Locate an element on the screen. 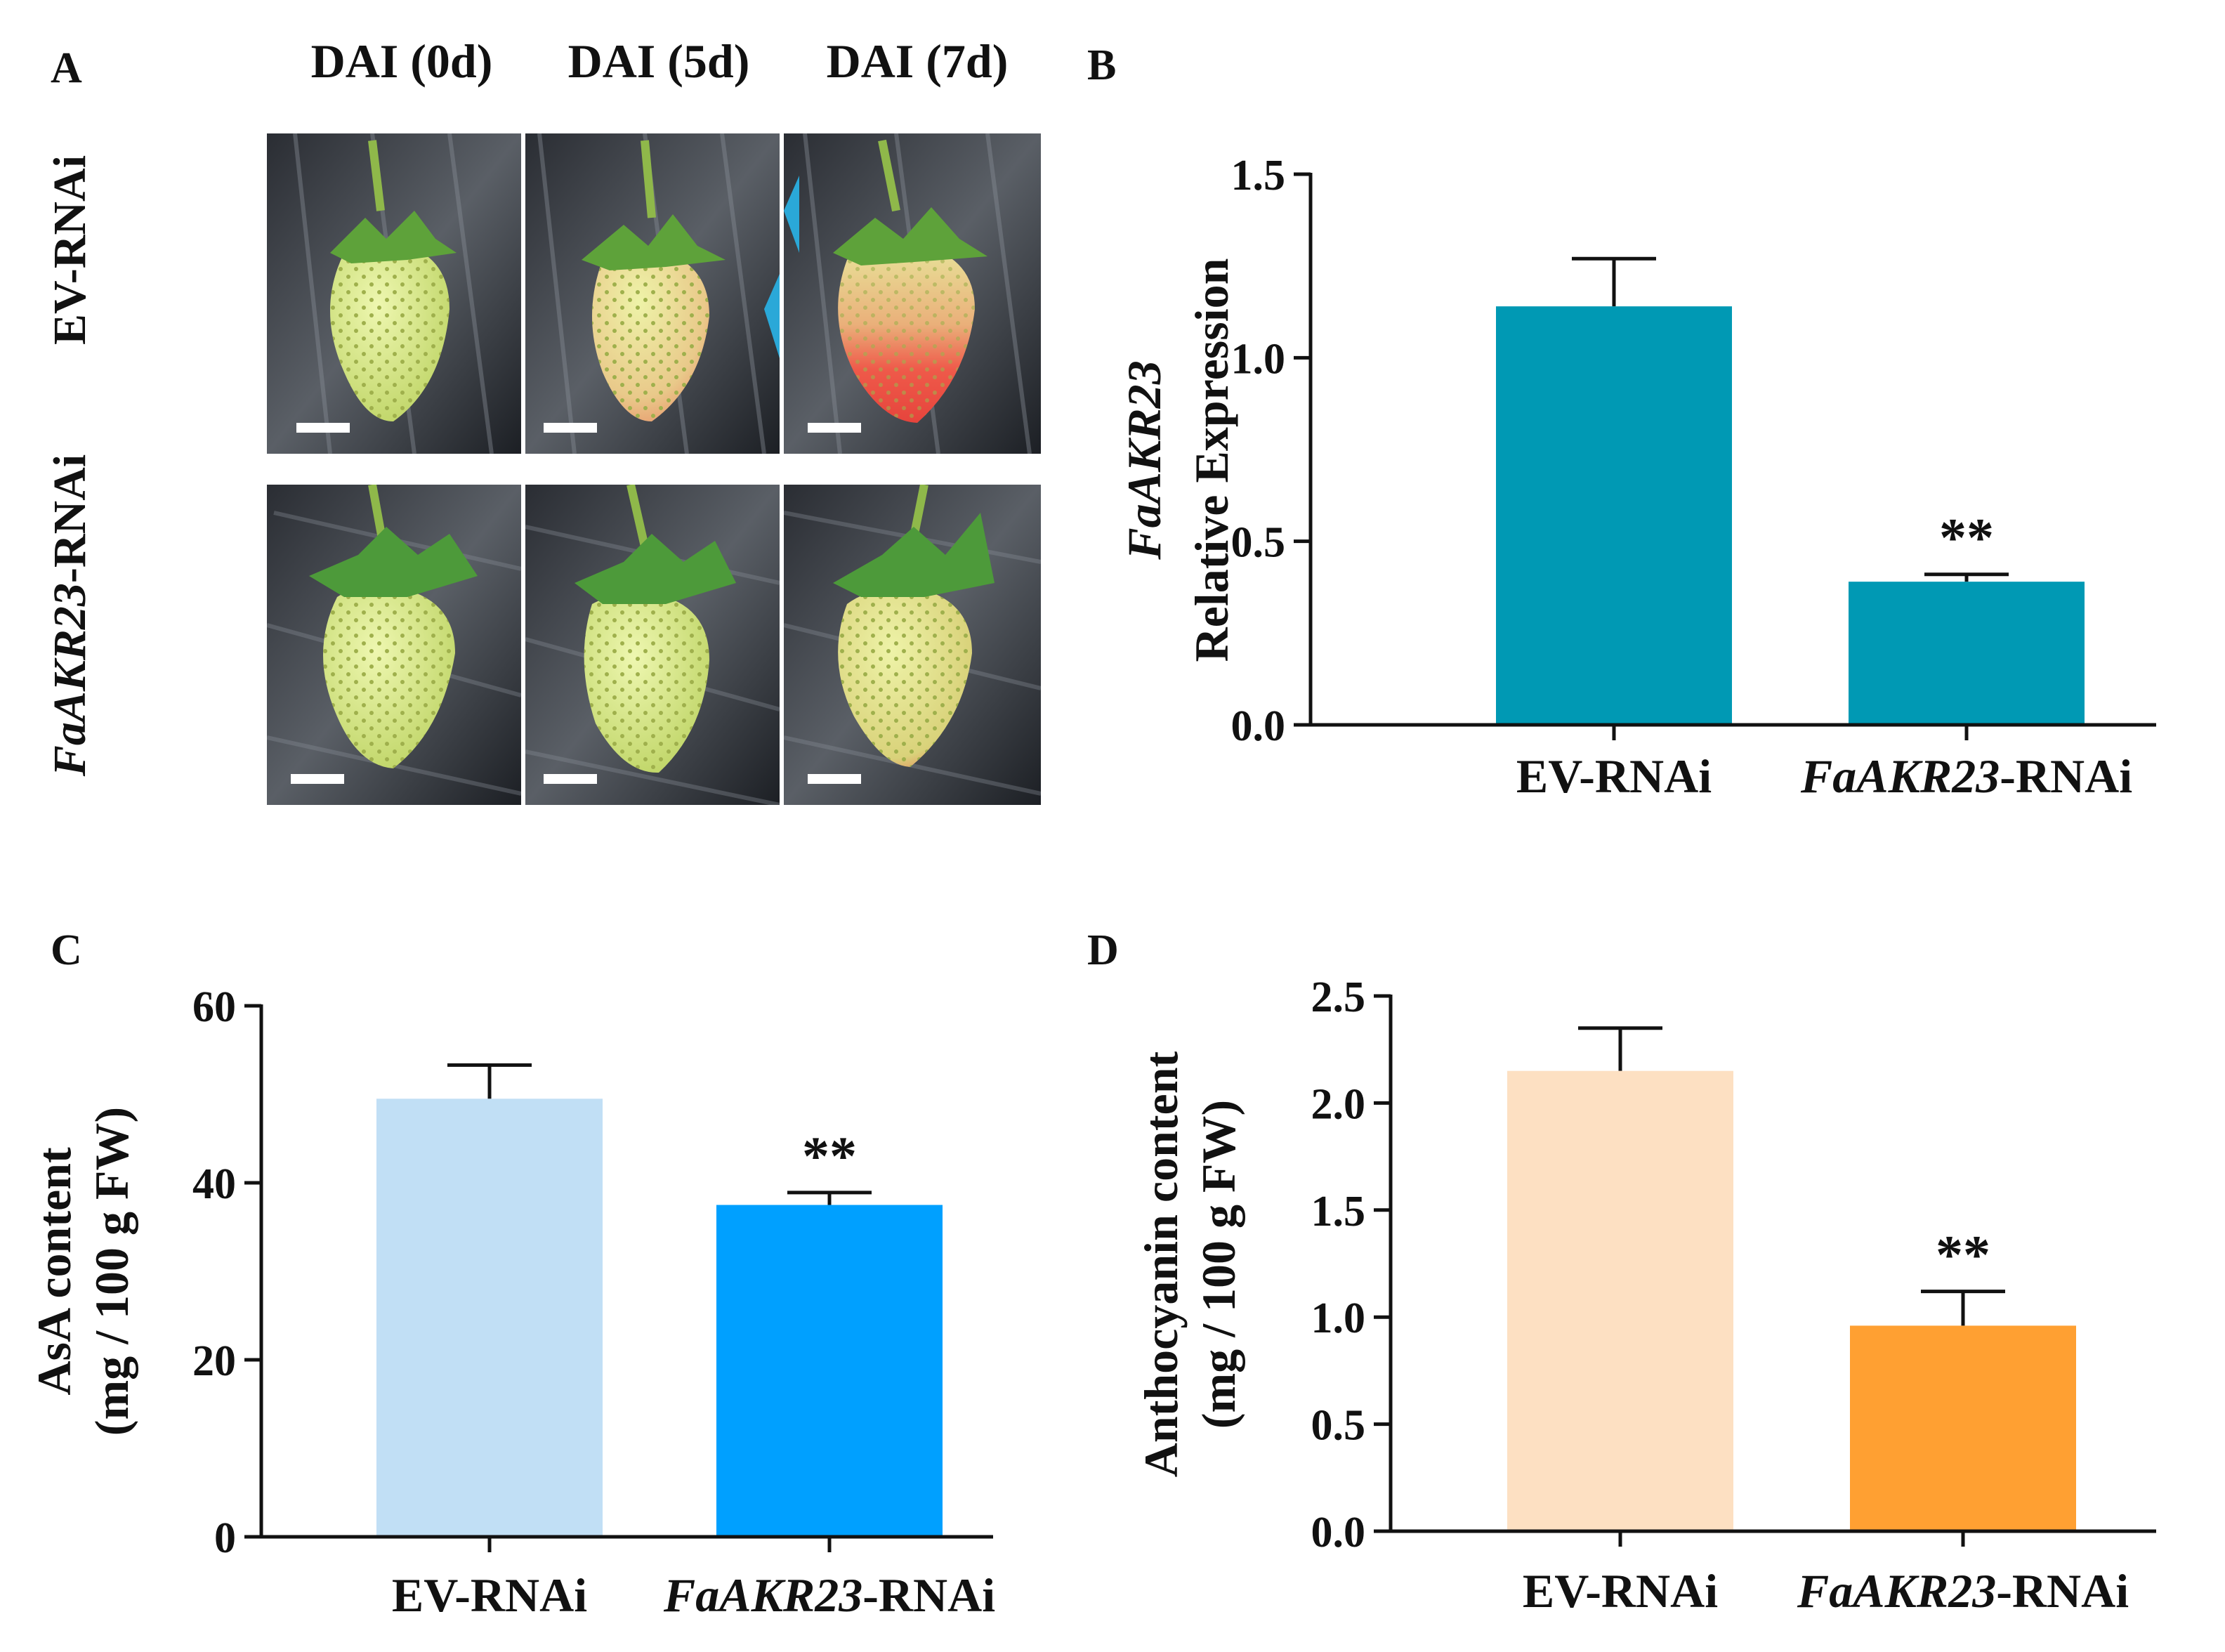 The height and width of the screenshot is (1652, 2225). photo-faakr23-7d is located at coordinates (912, 645).